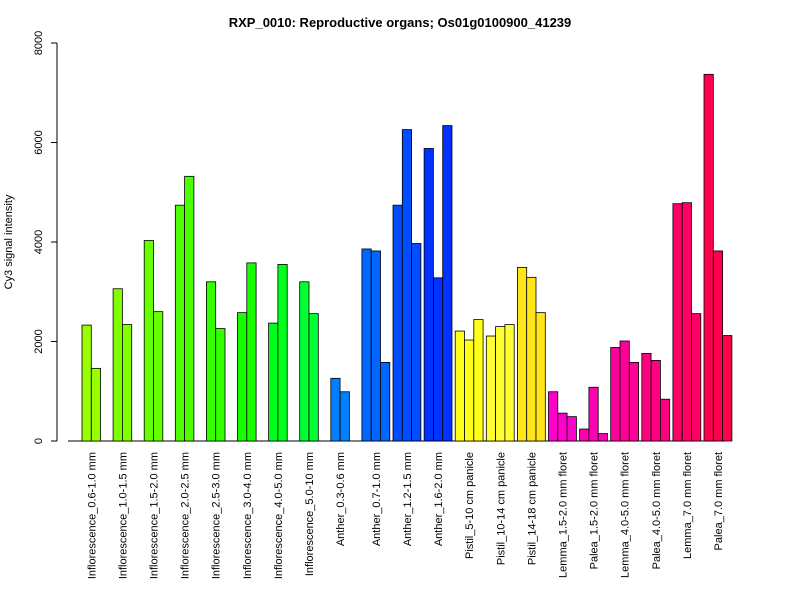 Image resolution: width=800 pixels, height=600 pixels. Describe the element at coordinates (123, 515) in the screenshot. I see `category-label: Inflorescence_1.0-1.5 mm` at that location.